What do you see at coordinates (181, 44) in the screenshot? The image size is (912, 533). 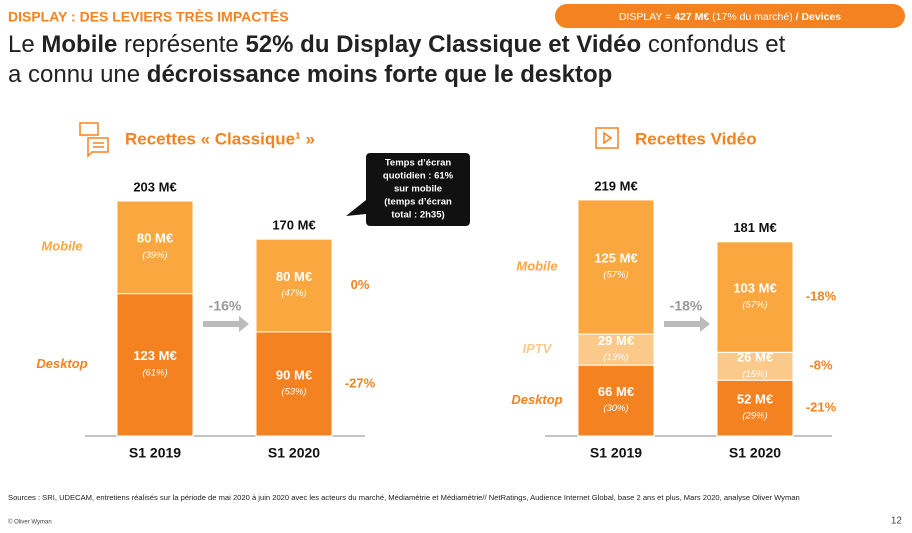 I see `text: représente` at bounding box center [181, 44].